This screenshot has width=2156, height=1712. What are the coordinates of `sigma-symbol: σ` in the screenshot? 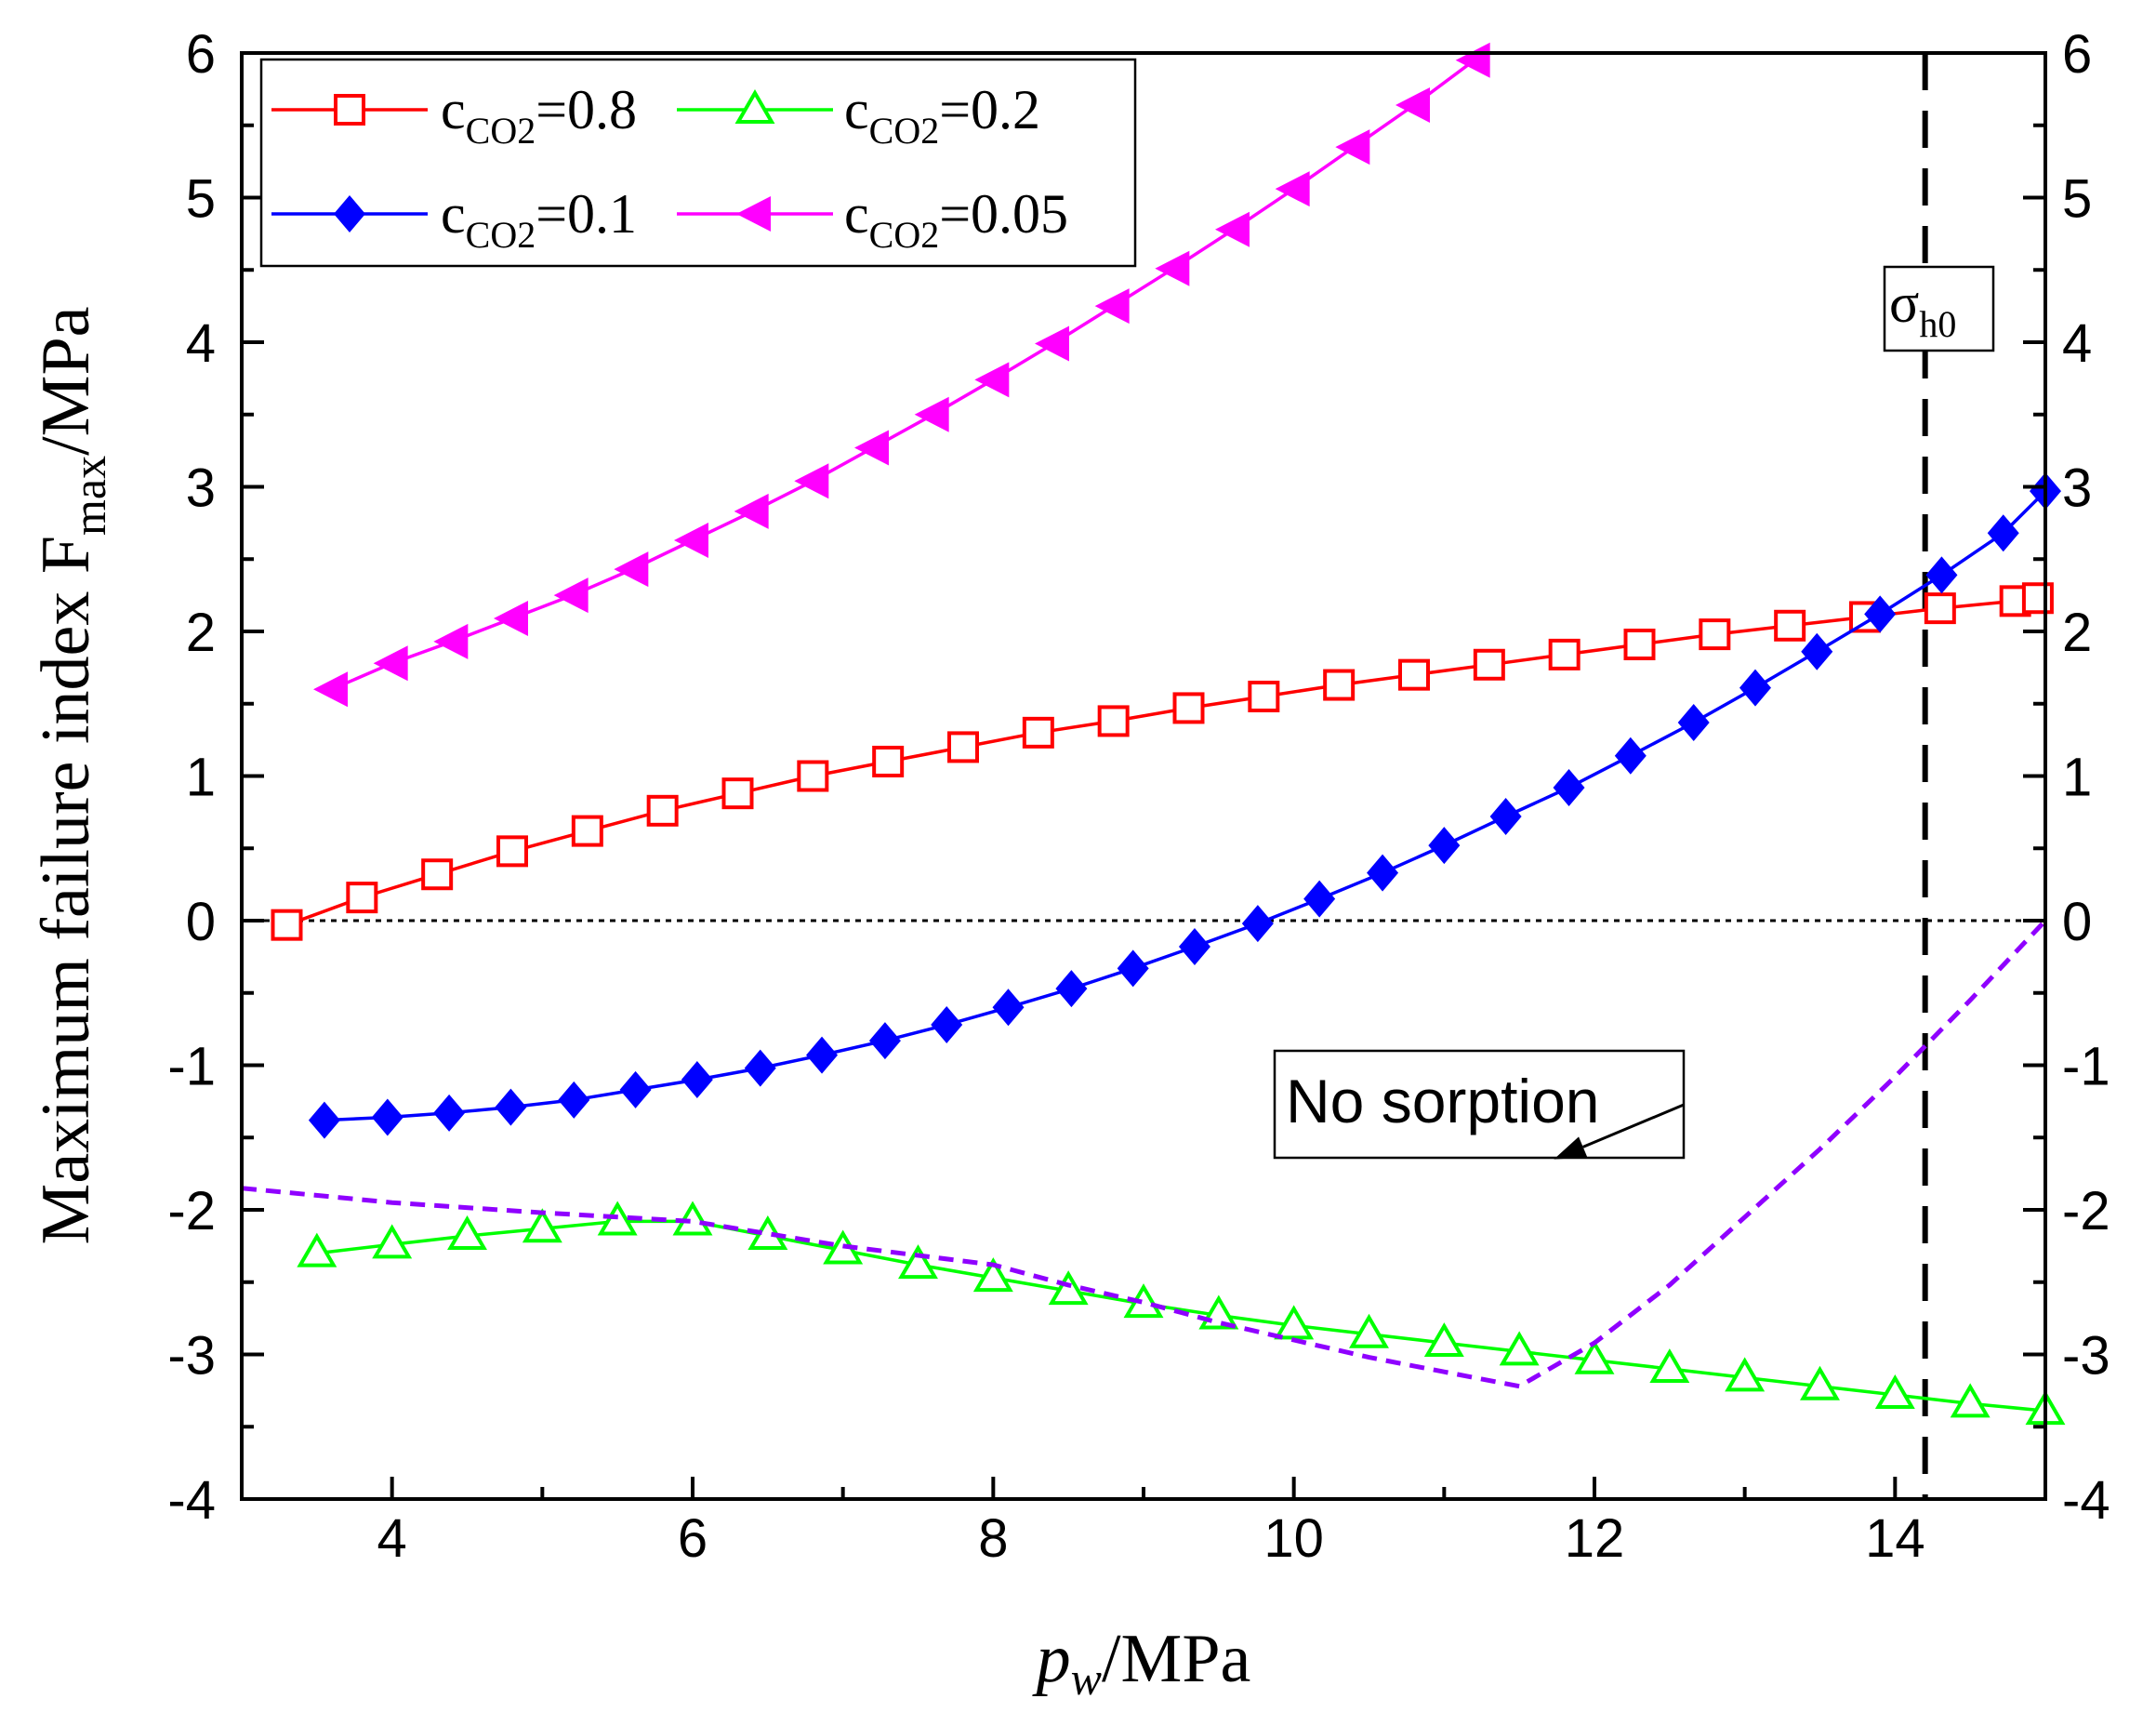 It's located at (1904, 303).